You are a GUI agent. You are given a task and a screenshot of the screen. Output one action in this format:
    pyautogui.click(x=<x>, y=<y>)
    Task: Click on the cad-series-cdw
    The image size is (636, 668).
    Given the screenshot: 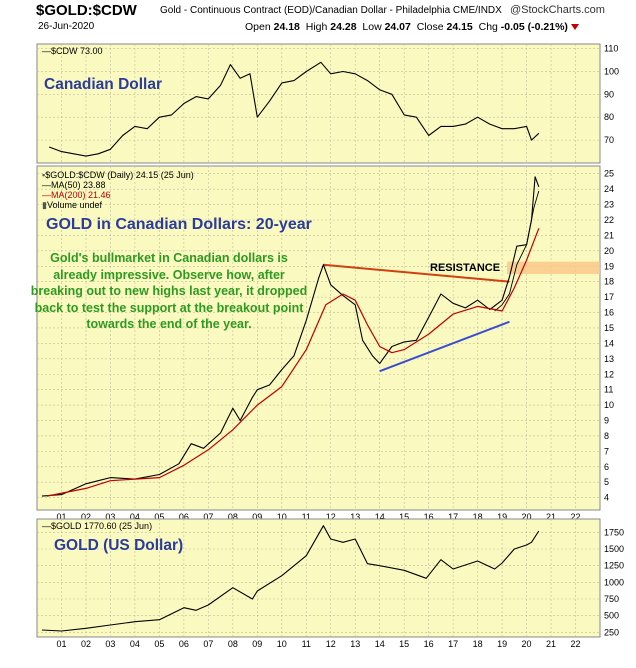 What is the action you would take?
    pyautogui.click(x=294, y=109)
    